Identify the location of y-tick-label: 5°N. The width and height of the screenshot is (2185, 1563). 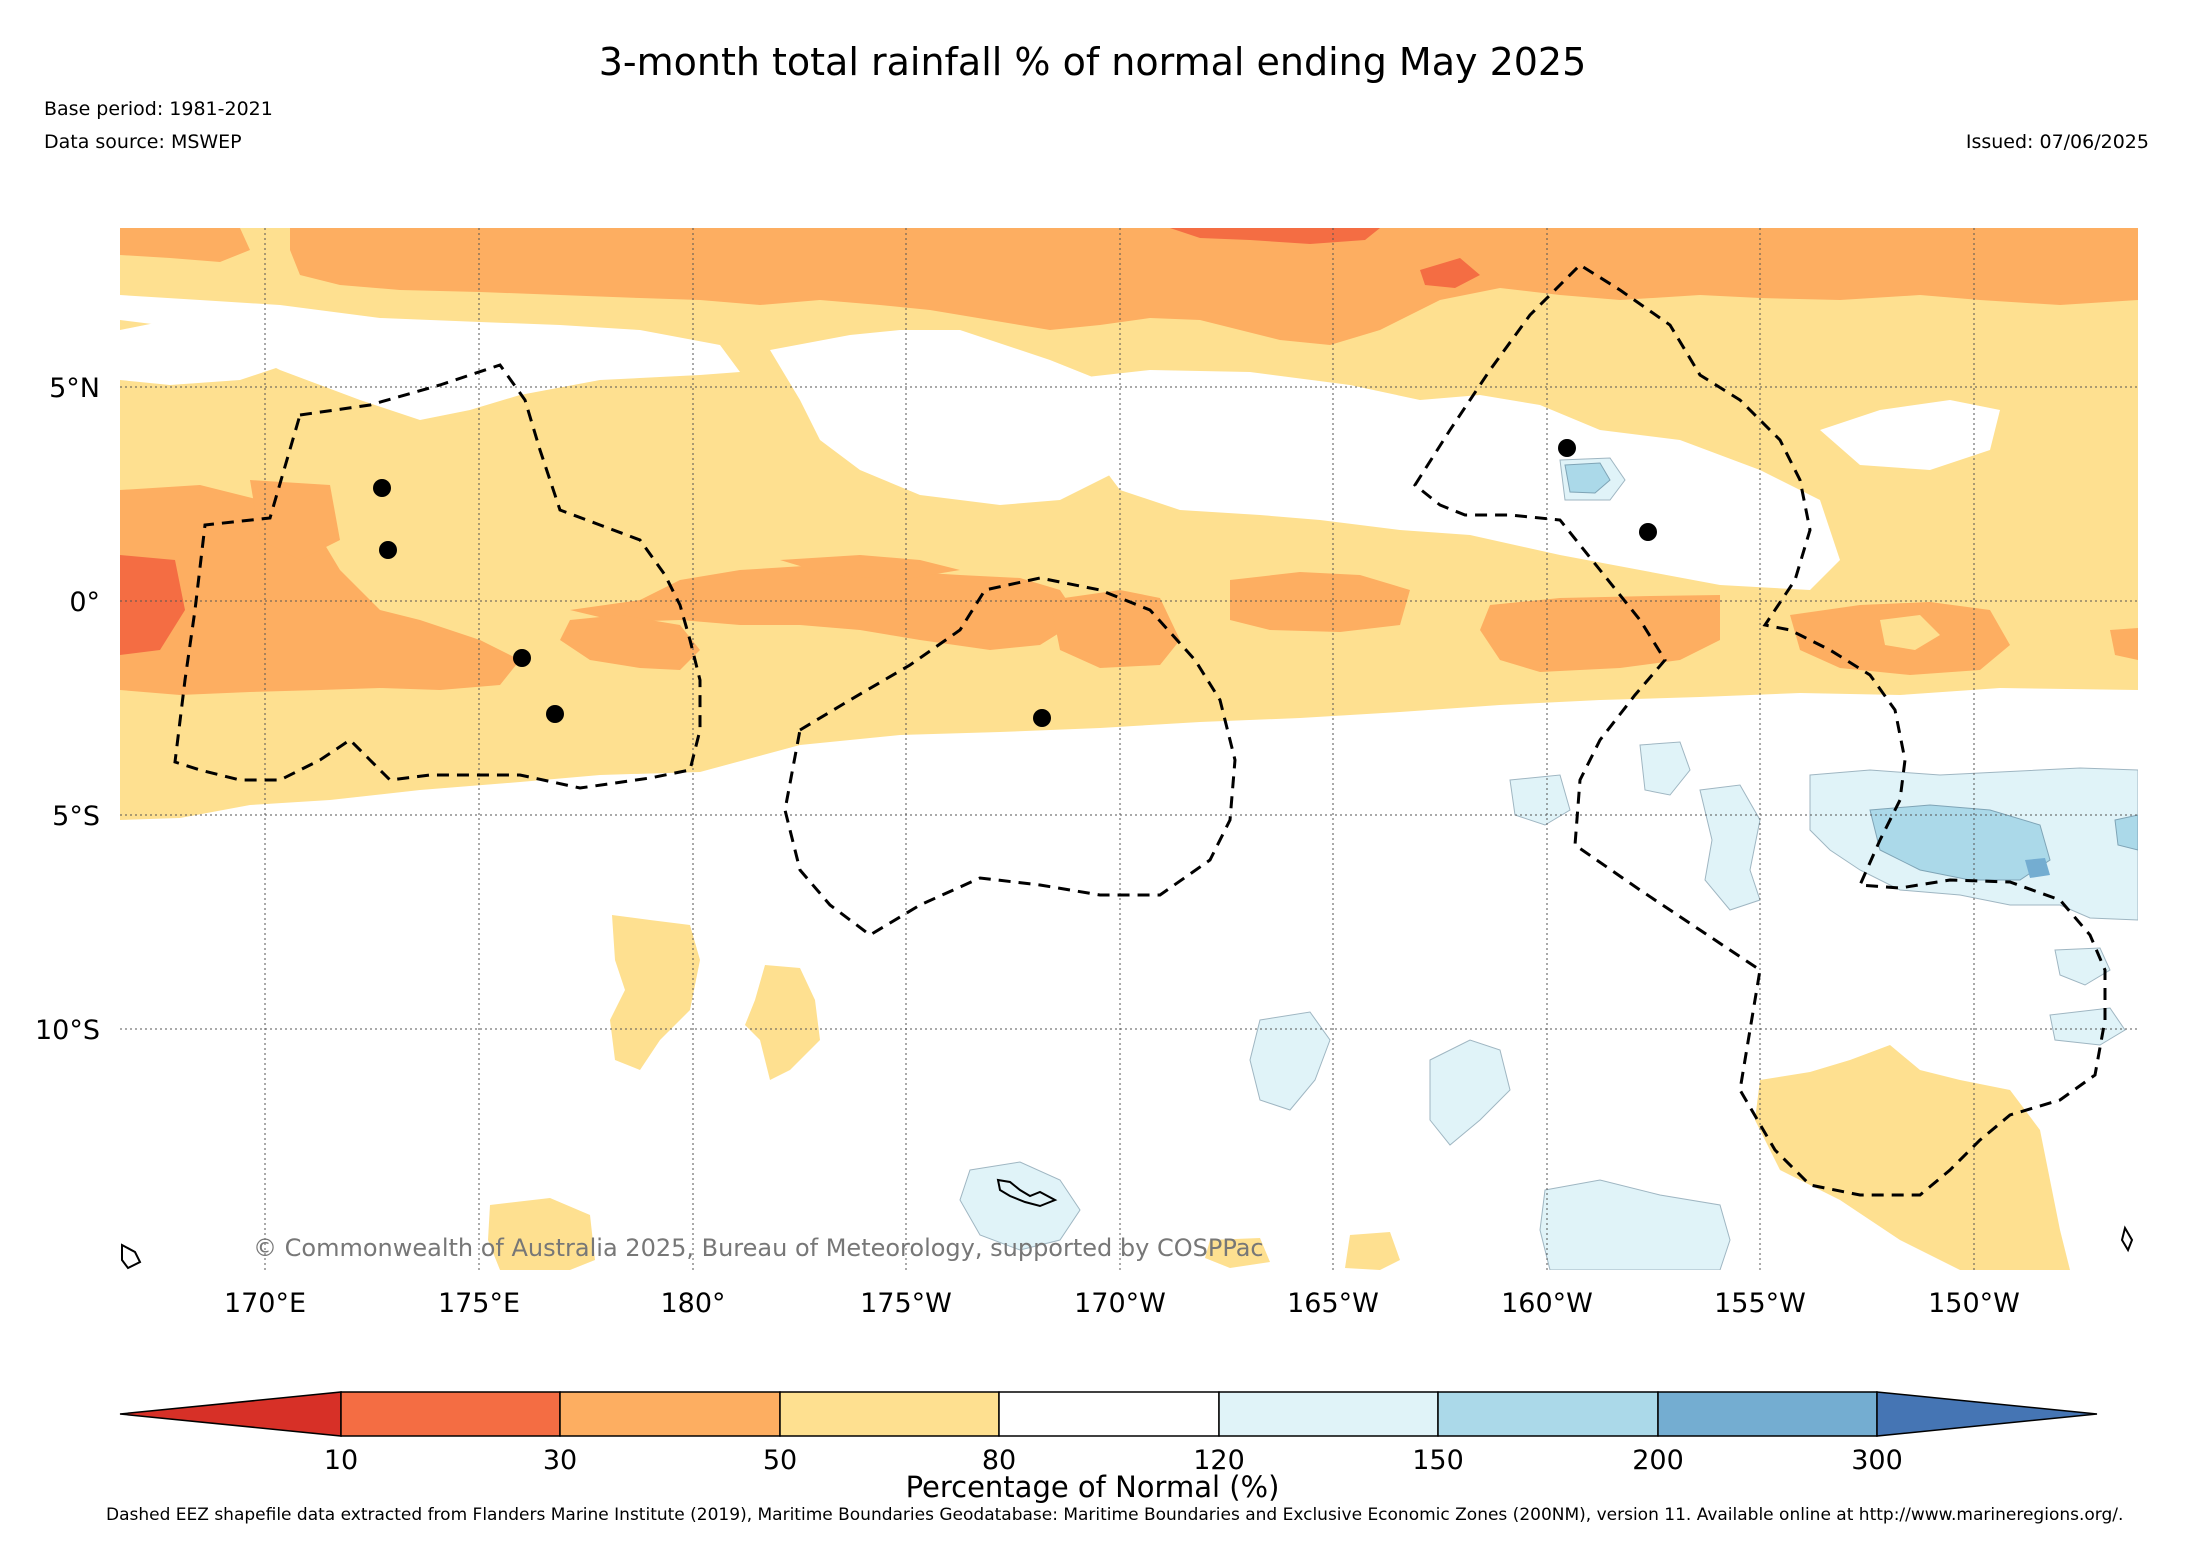
(74, 388).